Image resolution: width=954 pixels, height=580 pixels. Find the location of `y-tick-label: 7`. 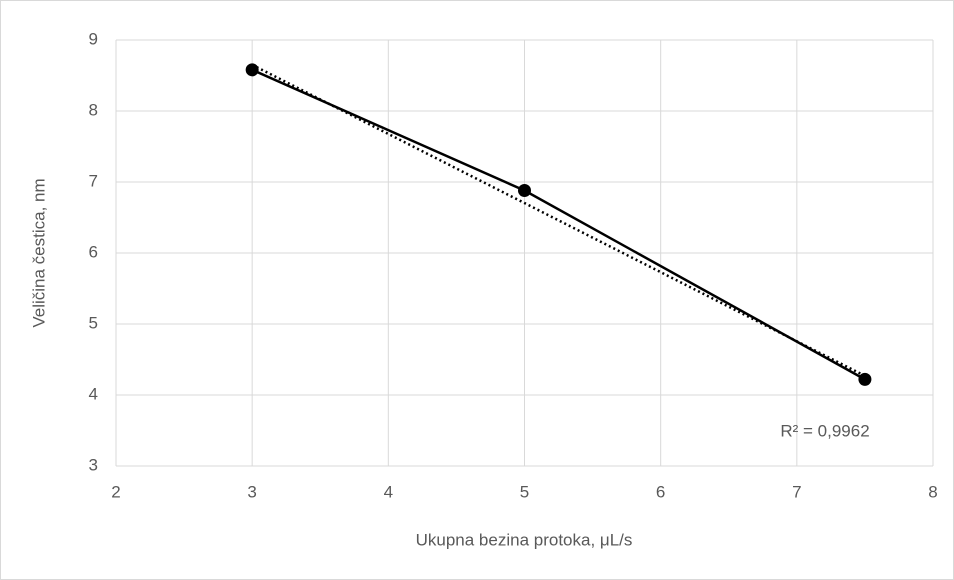

y-tick-label: 7 is located at coordinates (93, 180).